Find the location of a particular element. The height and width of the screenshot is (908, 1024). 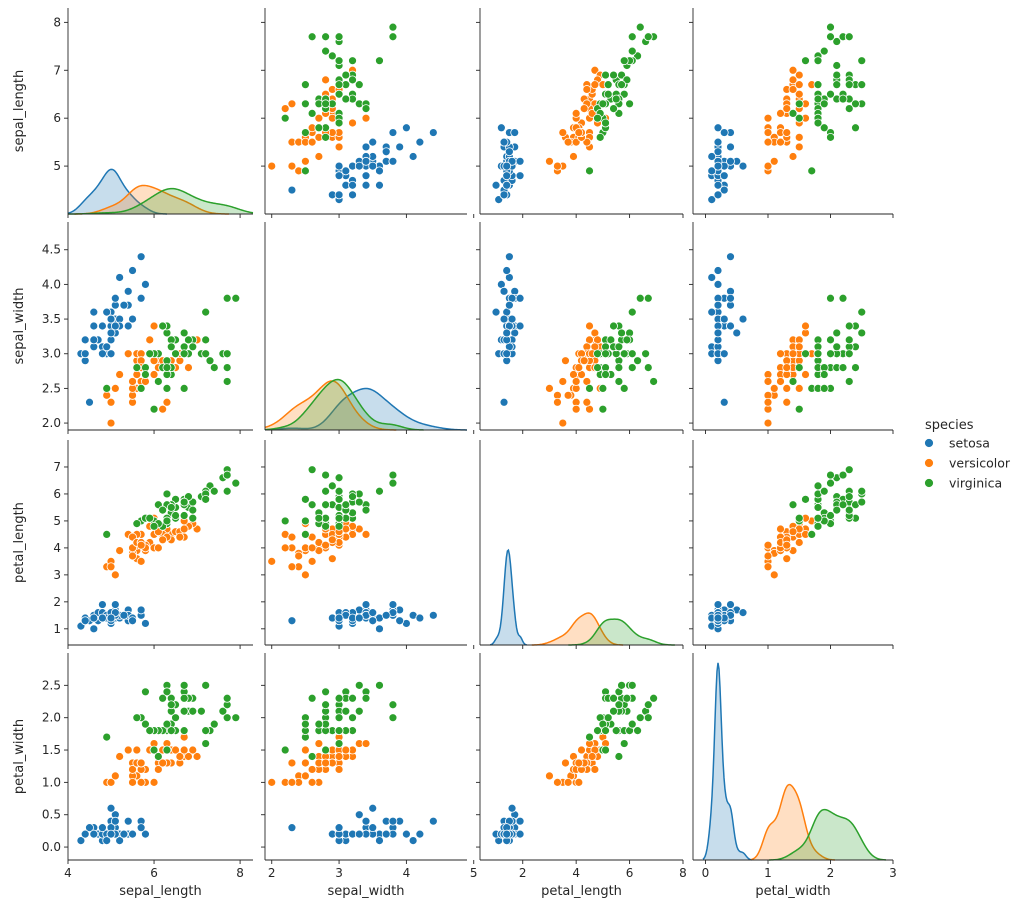

legend-label-setosa: setosa is located at coordinates (969, 443).